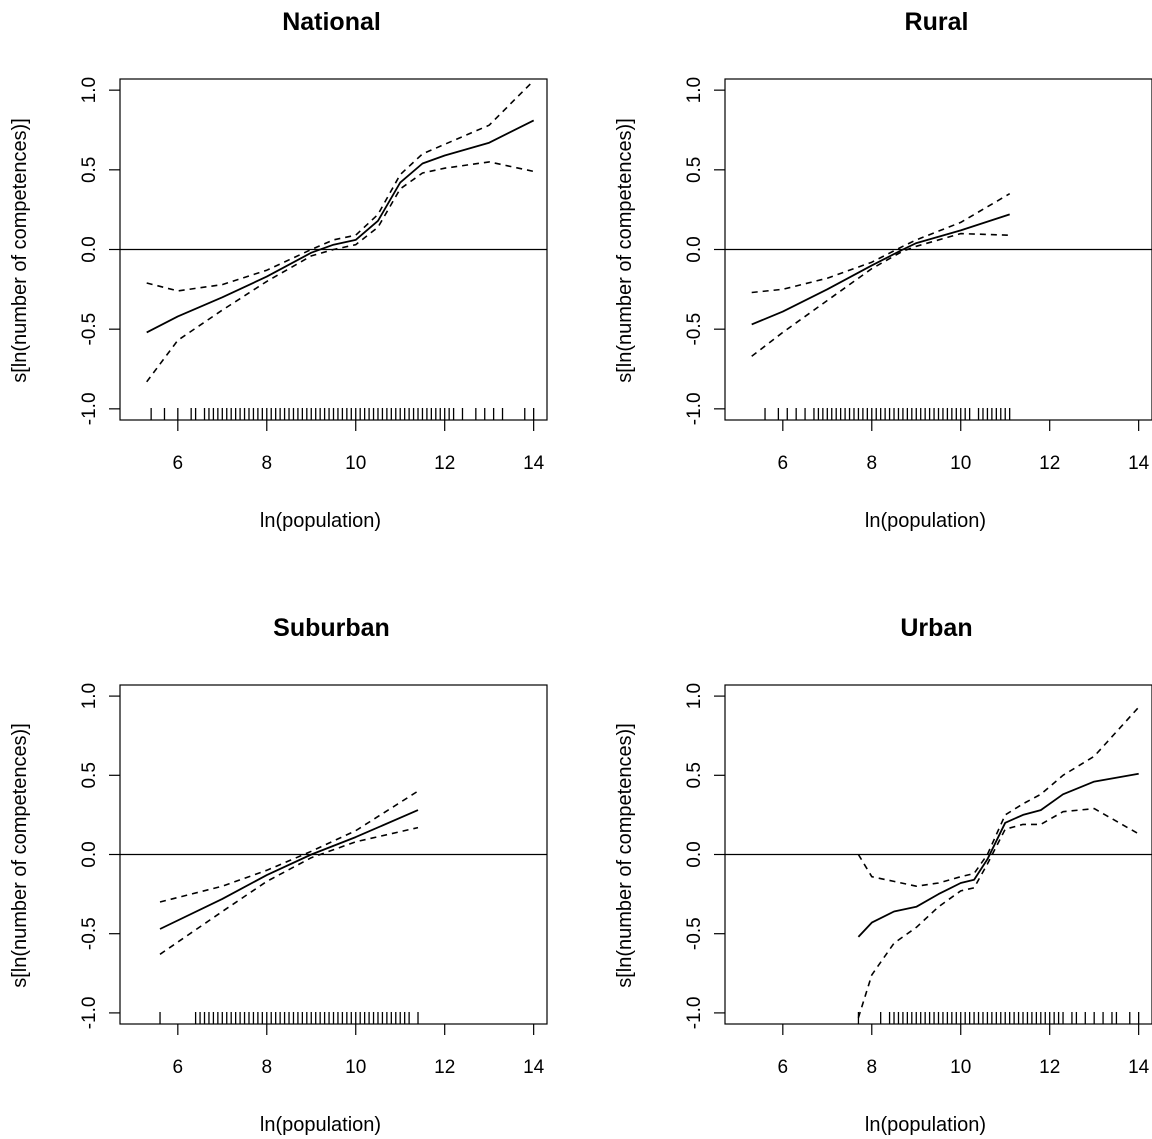  I want to click on chart-title: Suburban, so click(331, 628).